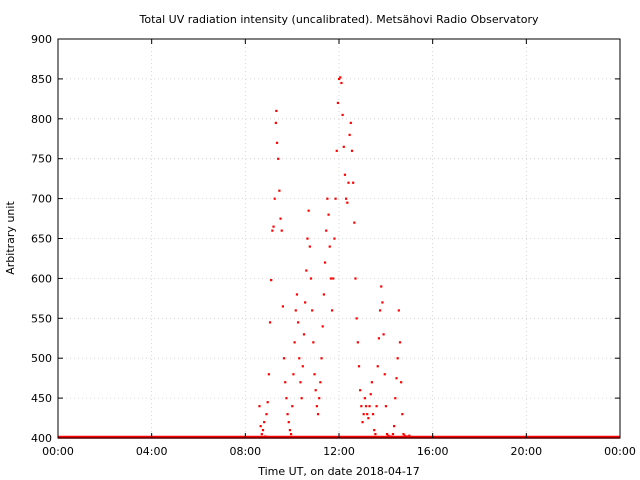 The image size is (640, 480). I want to click on x-tick-labels: 00:00 04:00 08:00 12:00 16:00 20:00 00:00, so click(339, 451).